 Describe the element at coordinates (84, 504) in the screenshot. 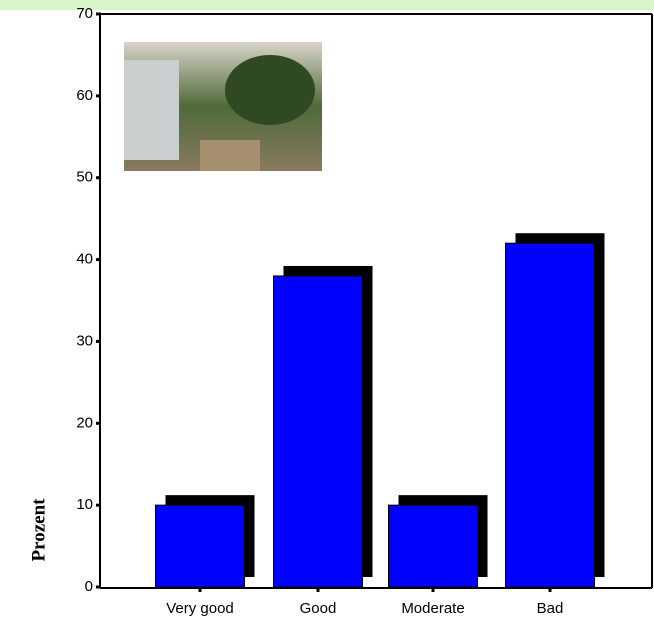

I see `y-tick-label: 10` at that location.